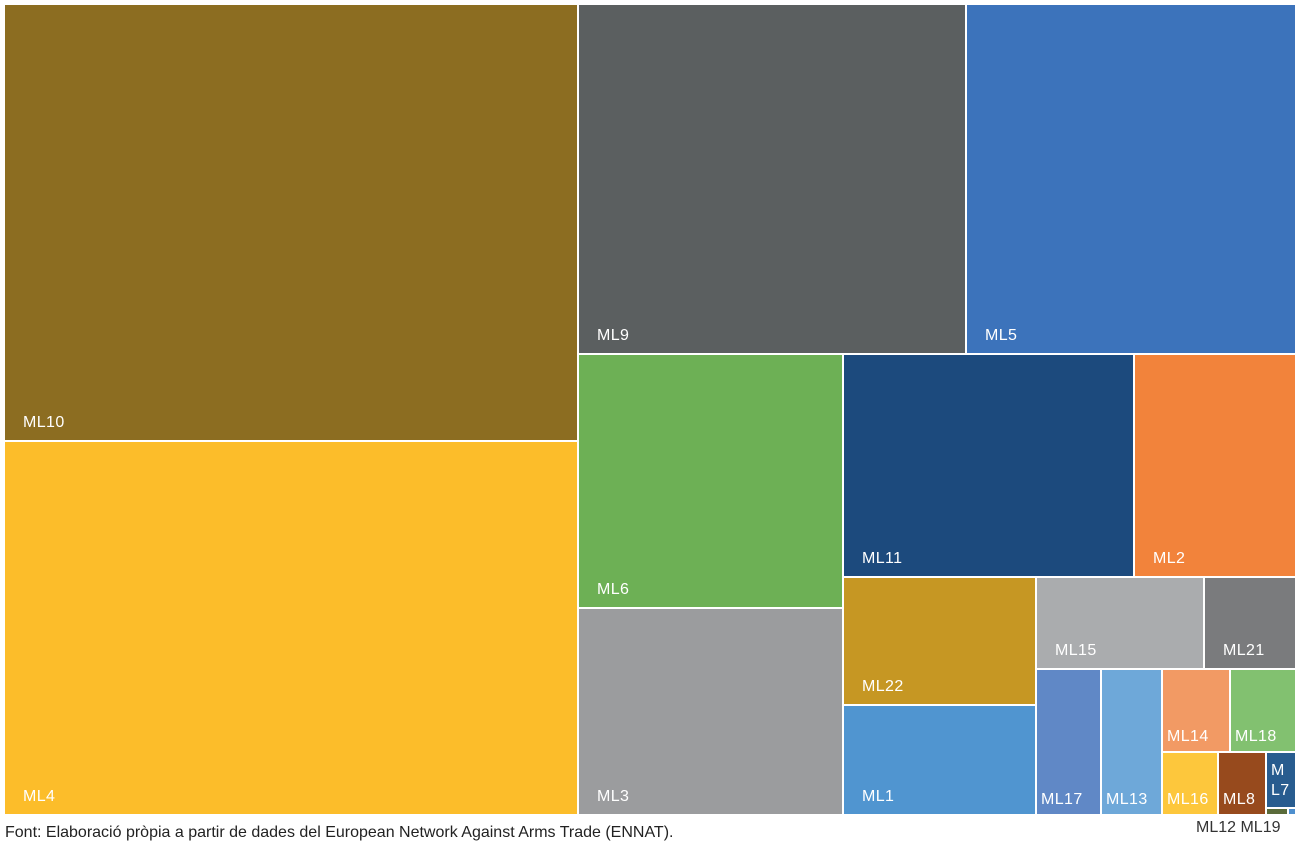  Describe the element at coordinates (1131, 742) in the screenshot. I see `treemap-tile-ml13: ML13` at that location.